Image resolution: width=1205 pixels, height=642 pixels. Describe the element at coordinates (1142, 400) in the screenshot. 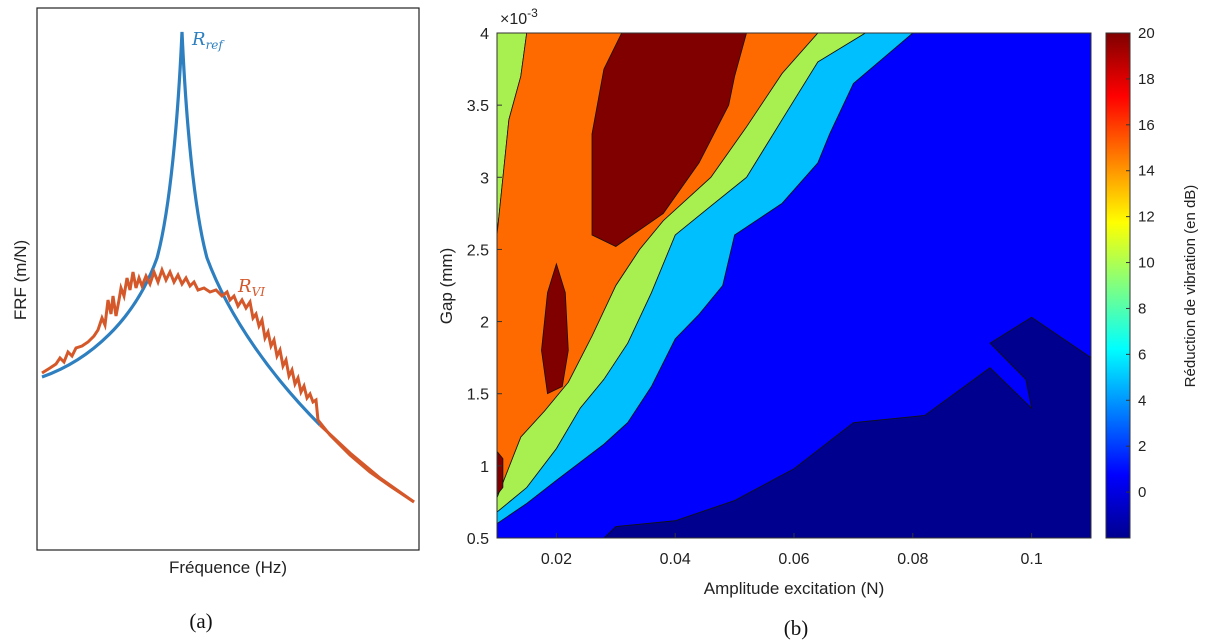

I see `colorbar-tick-label: 4` at that location.